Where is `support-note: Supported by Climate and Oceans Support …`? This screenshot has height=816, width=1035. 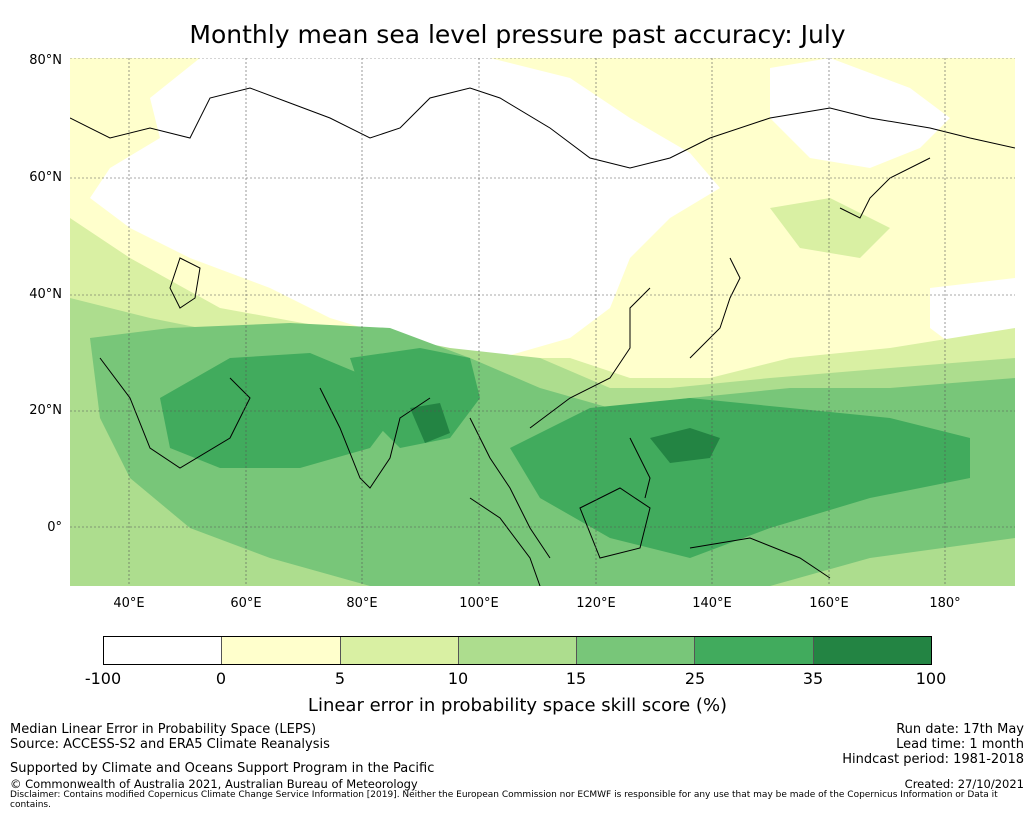
support-note: Supported by Climate and Oceans Support … is located at coordinates (222, 768).